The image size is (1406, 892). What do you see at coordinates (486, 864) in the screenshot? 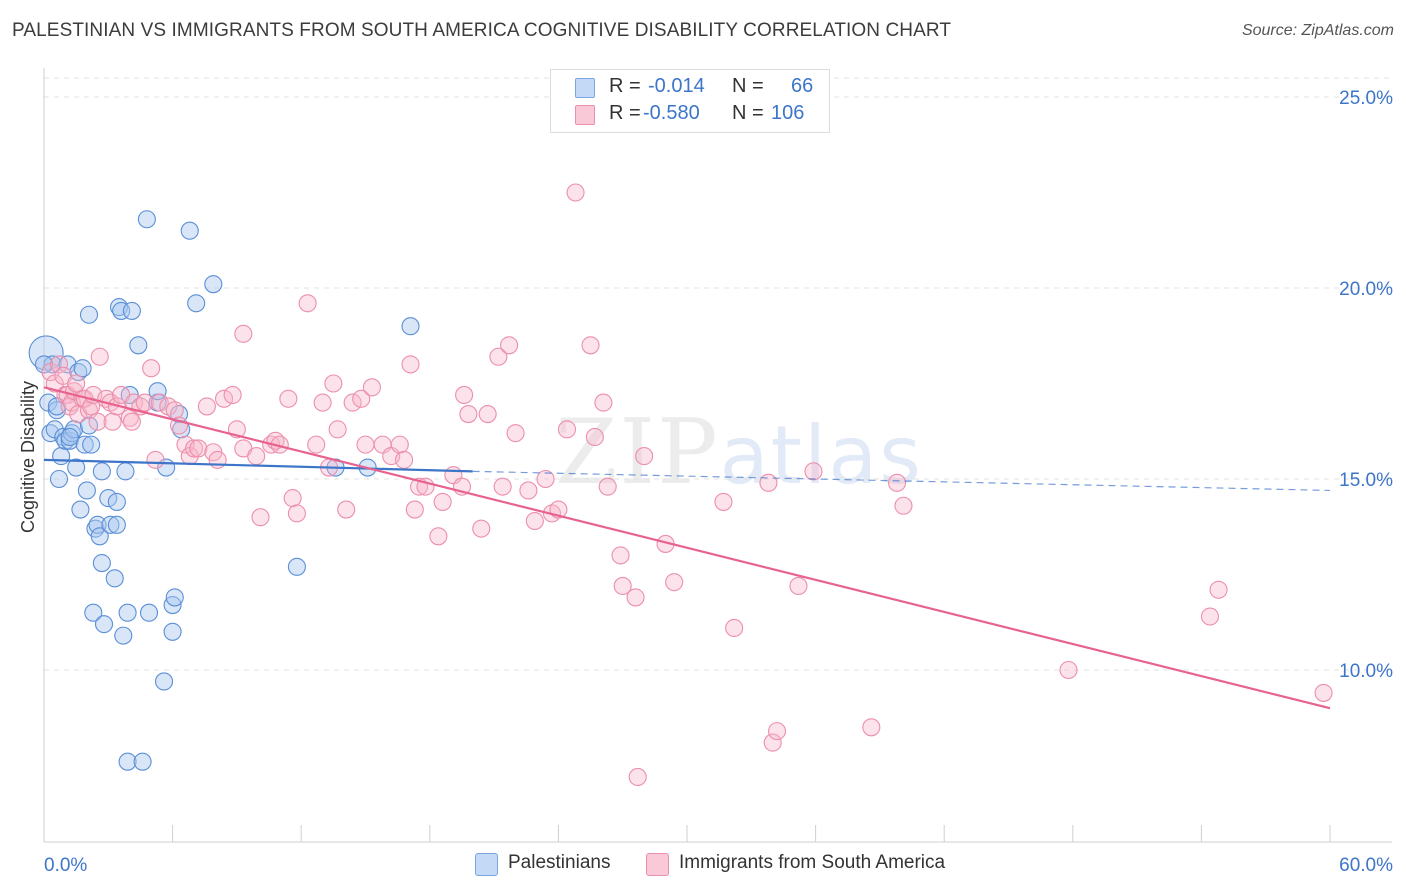
I see `bottom-legend-swatch-blue` at bounding box center [486, 864].